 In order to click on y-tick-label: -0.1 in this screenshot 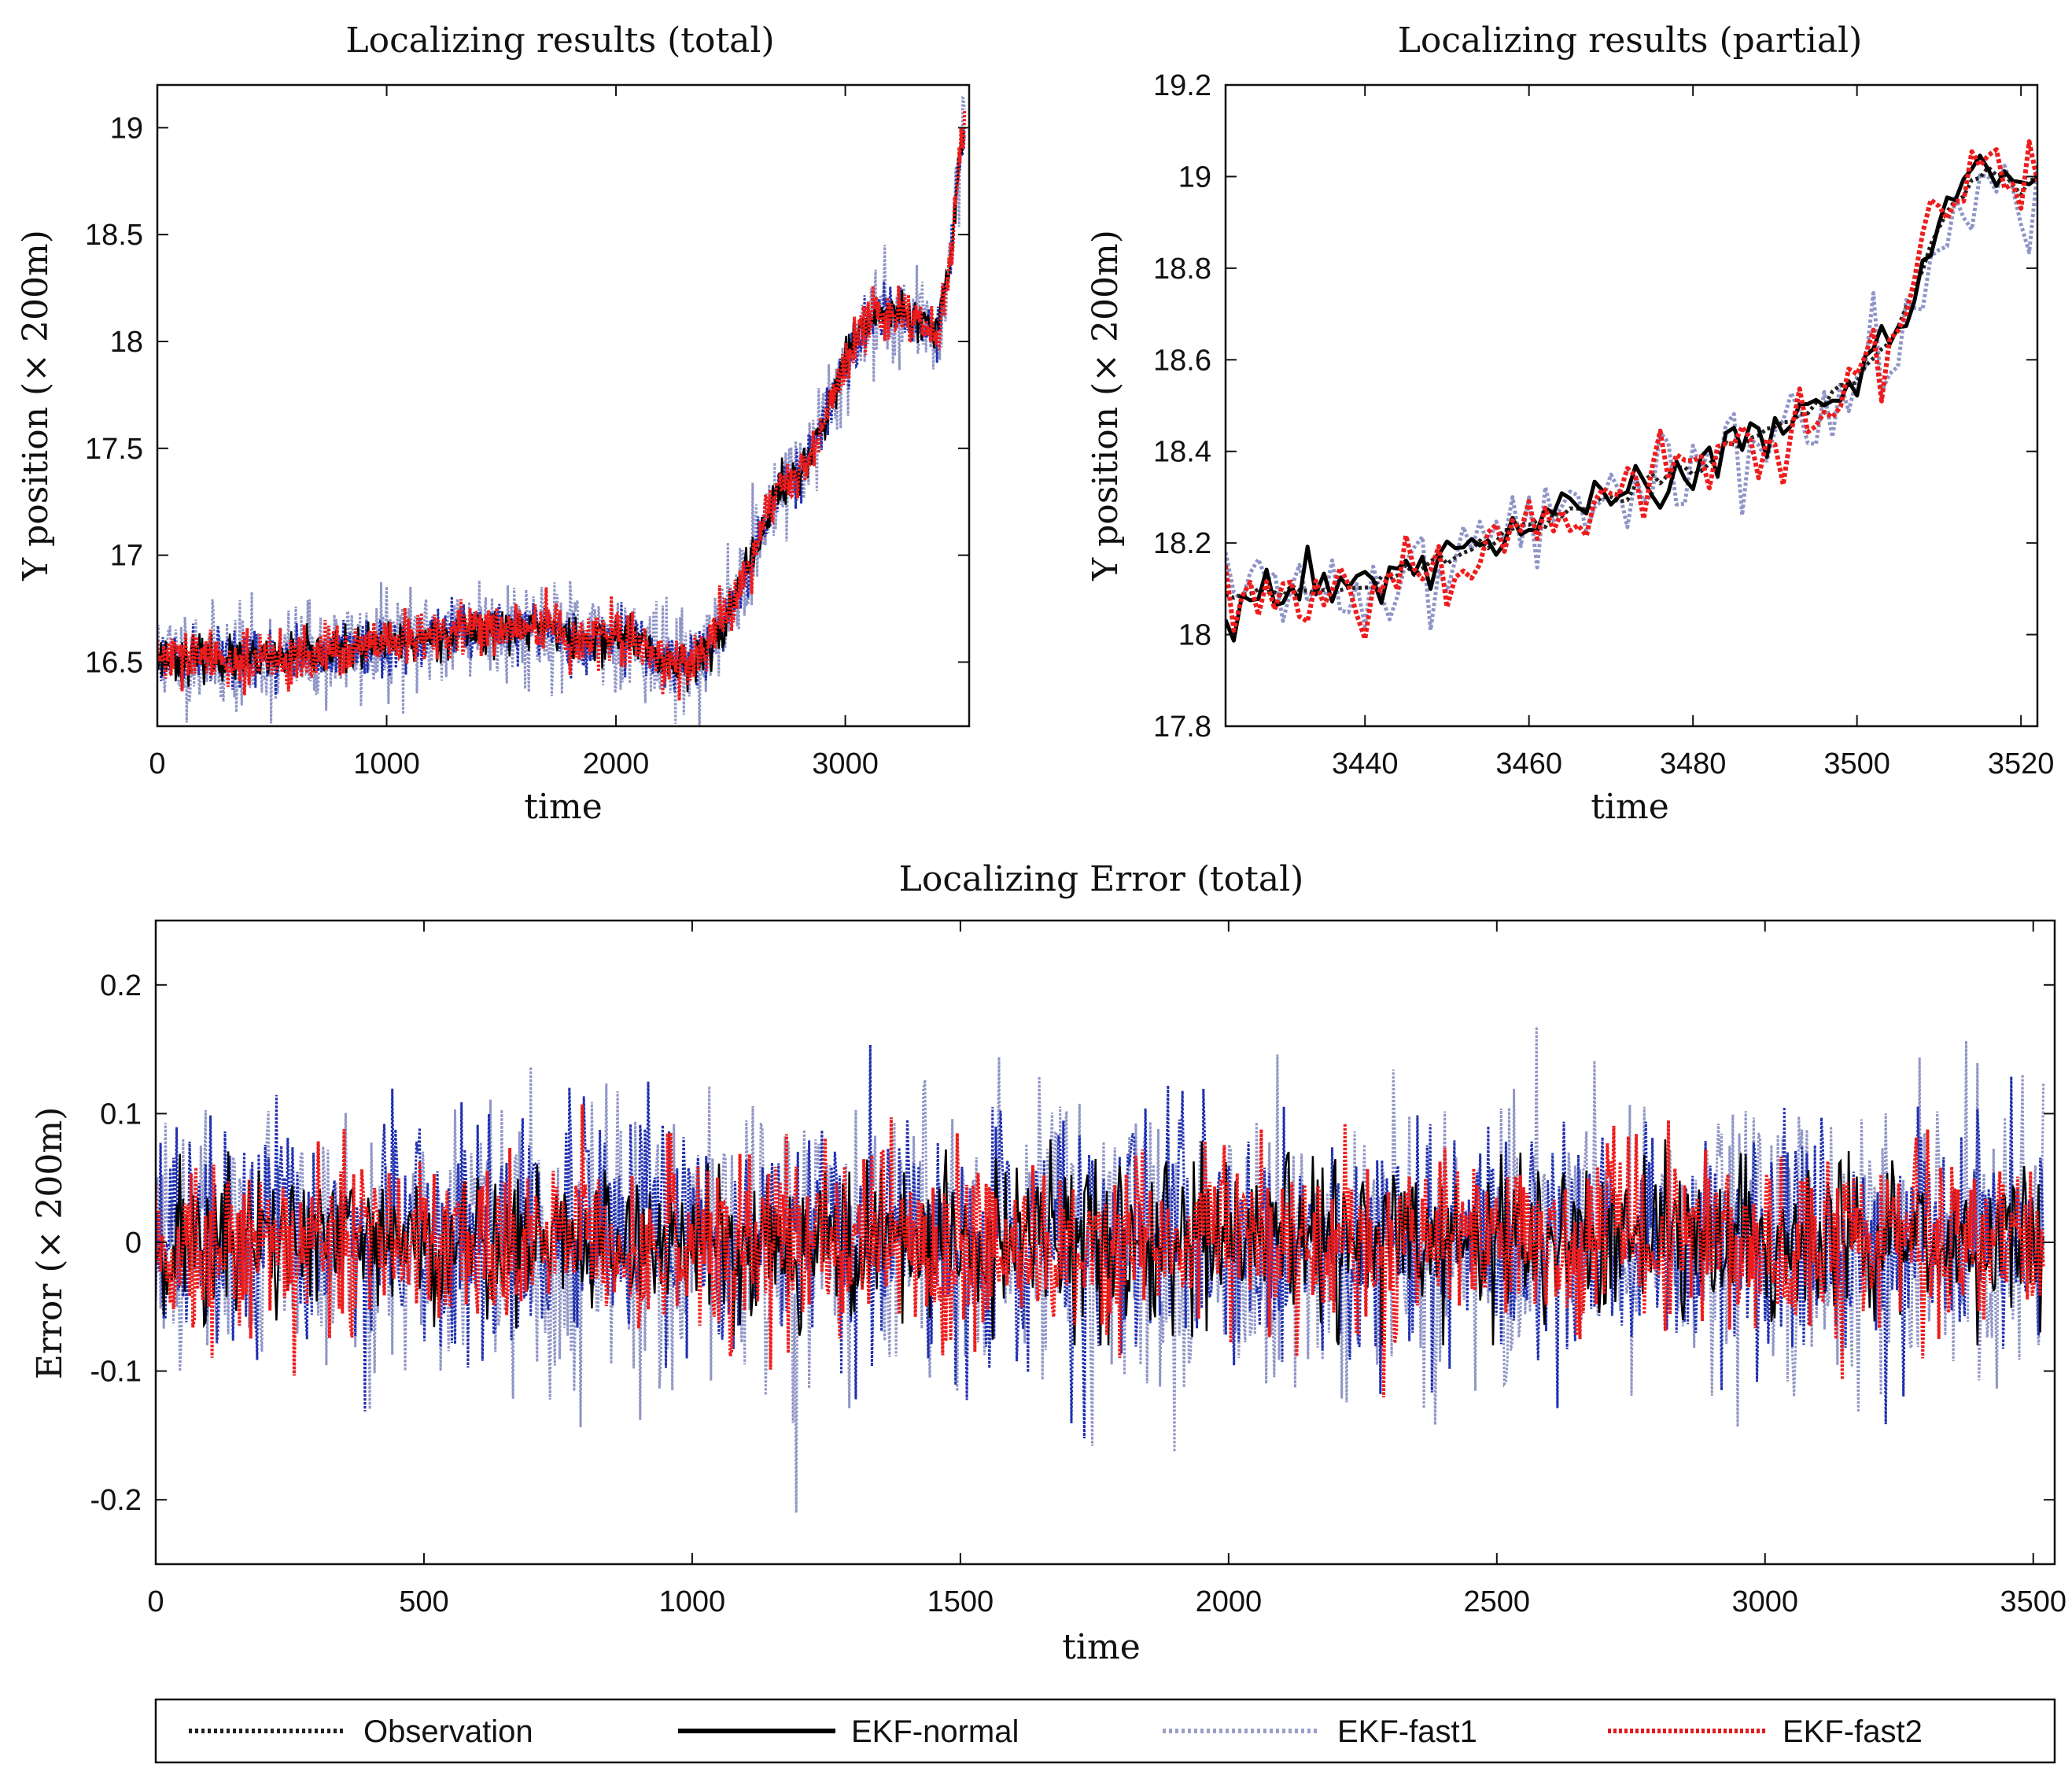, I will do `click(116, 1372)`.